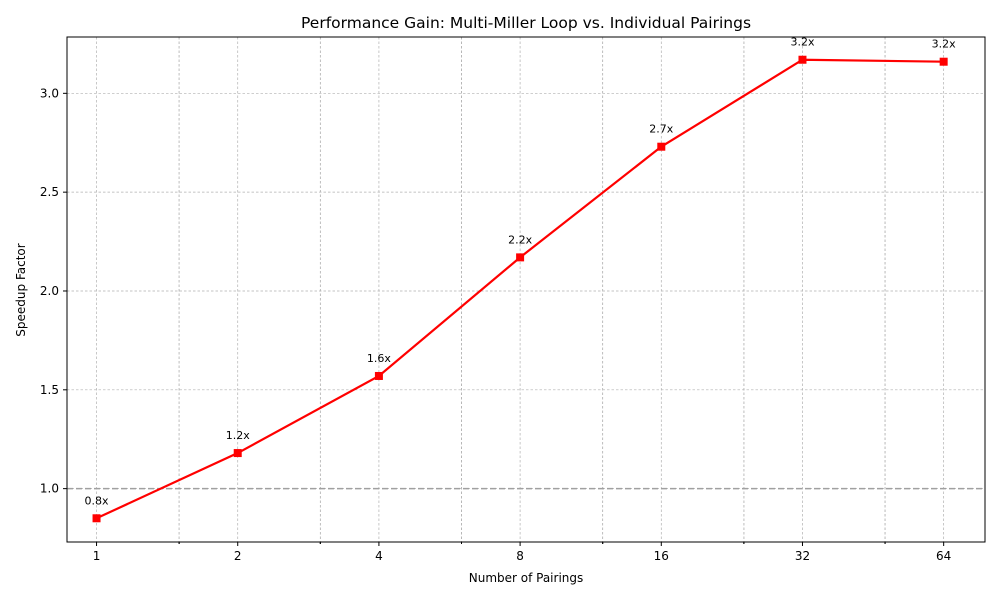  Describe the element at coordinates (943, 556) in the screenshot. I see `x-tick-label: 64` at that location.